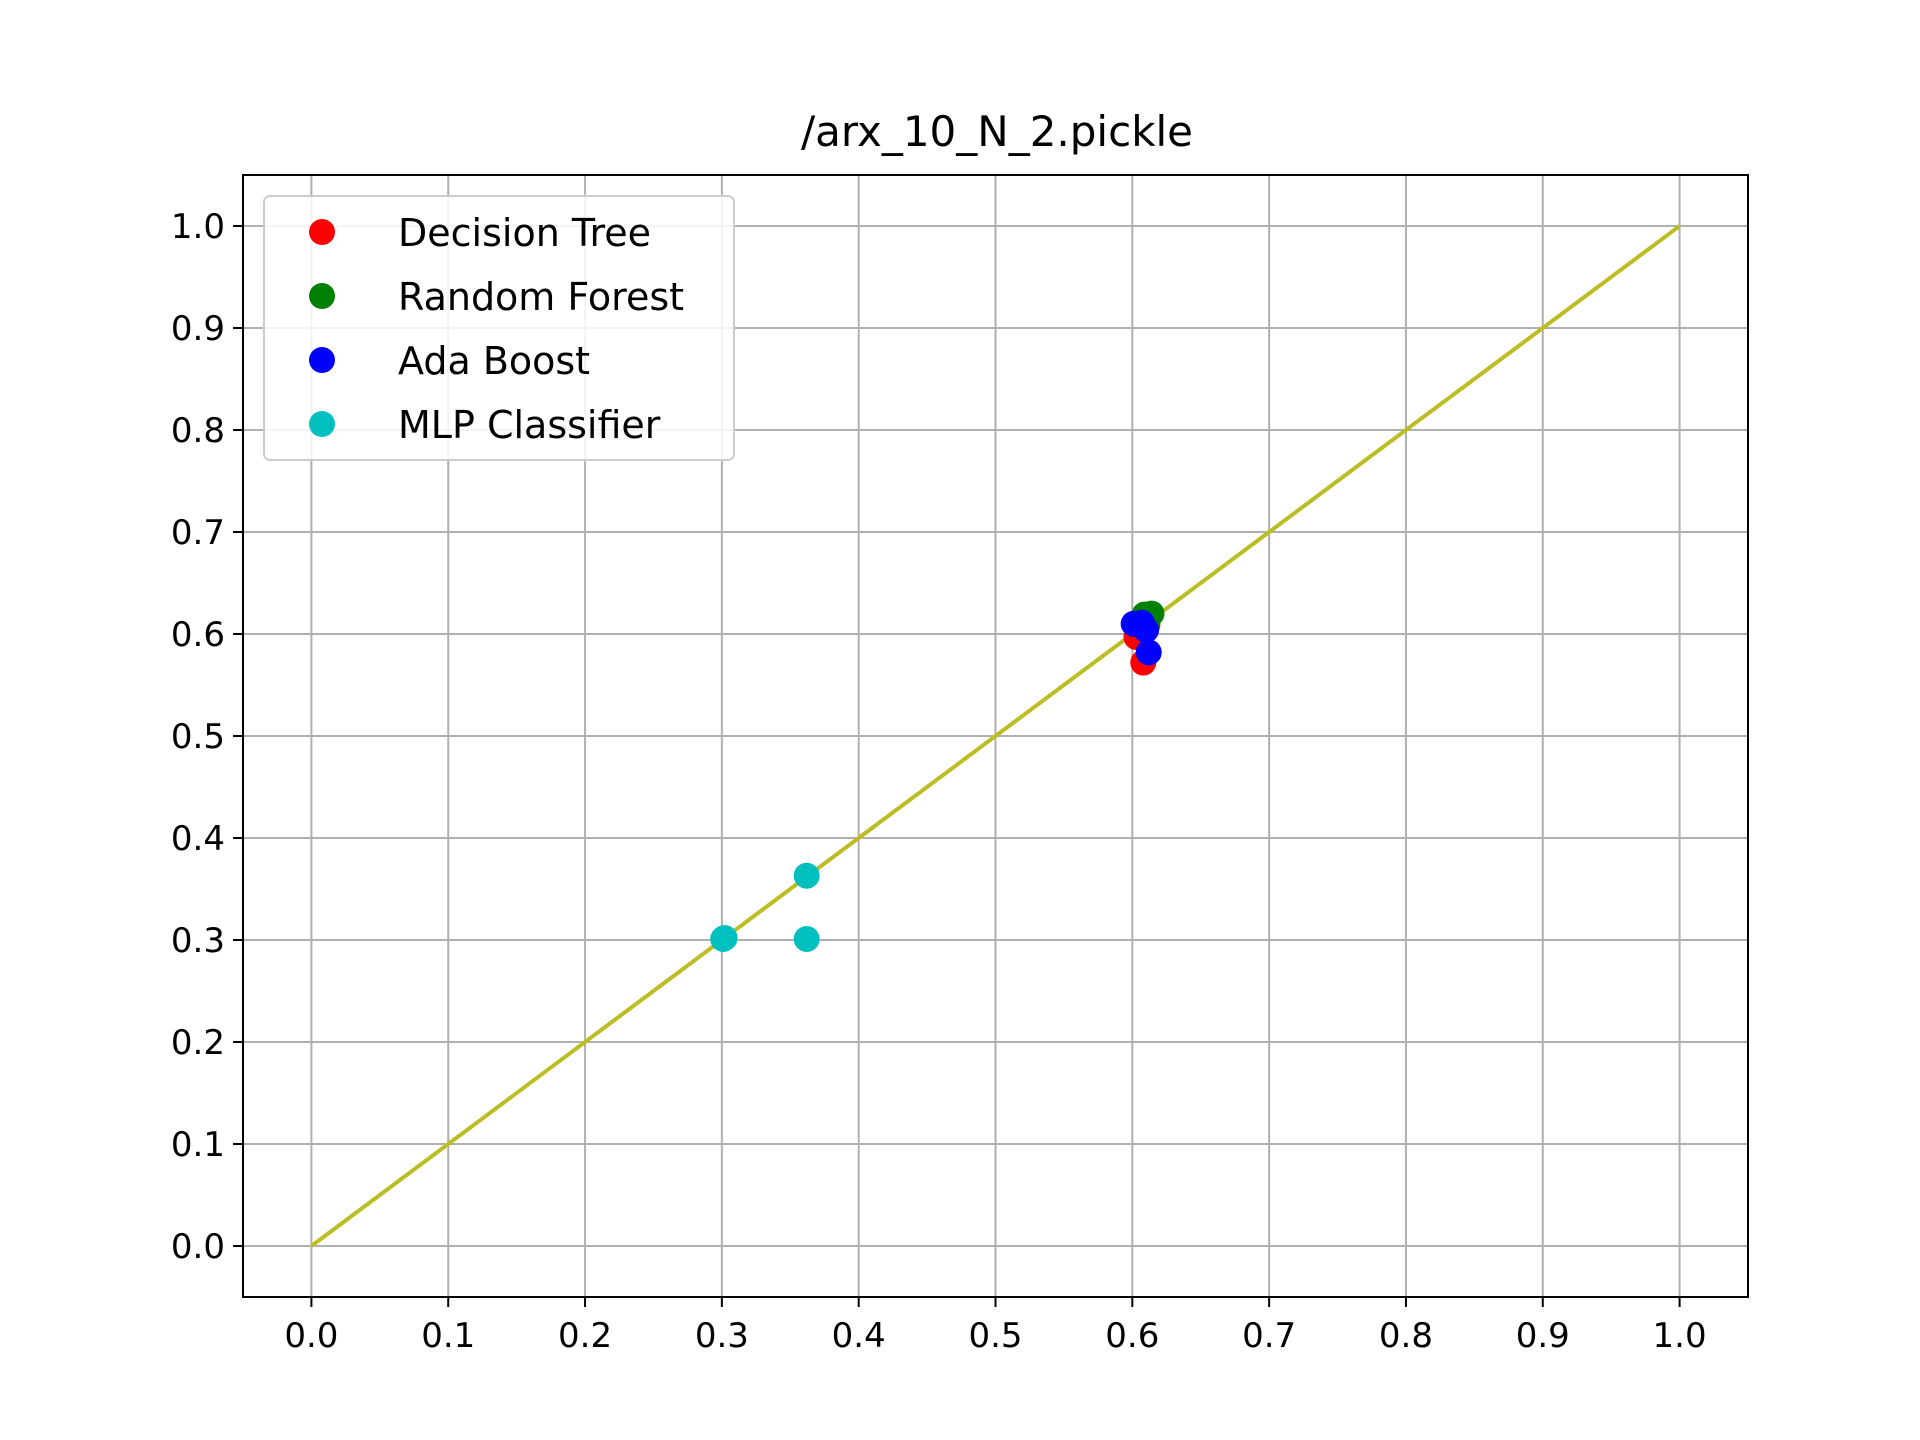  What do you see at coordinates (198, 329) in the screenshot?
I see `y-tick-label: 0.9` at bounding box center [198, 329].